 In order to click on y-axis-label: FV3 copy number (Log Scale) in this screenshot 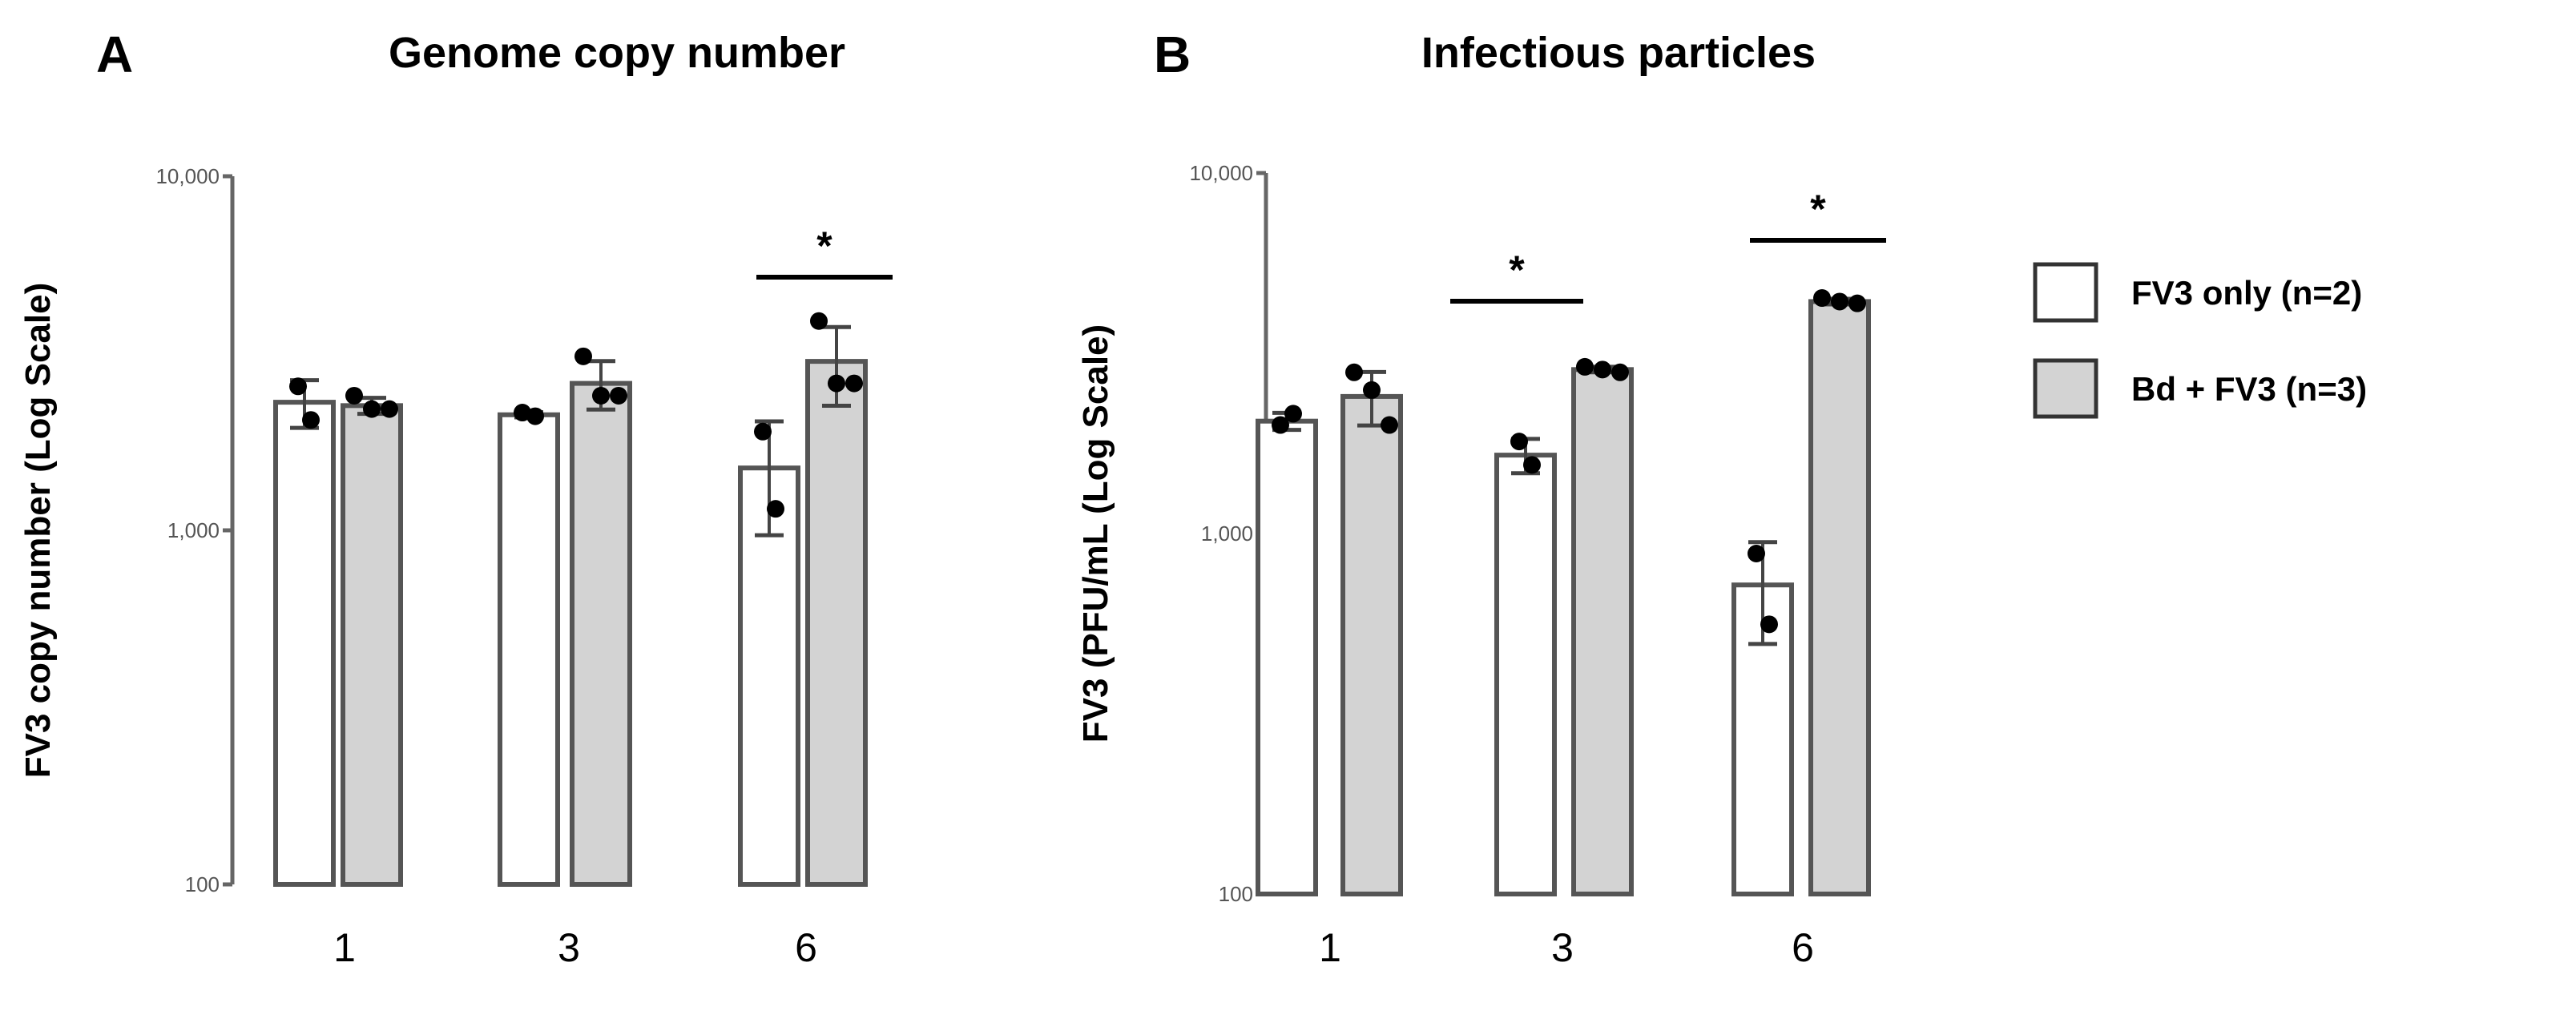, I will do `click(38, 531)`.